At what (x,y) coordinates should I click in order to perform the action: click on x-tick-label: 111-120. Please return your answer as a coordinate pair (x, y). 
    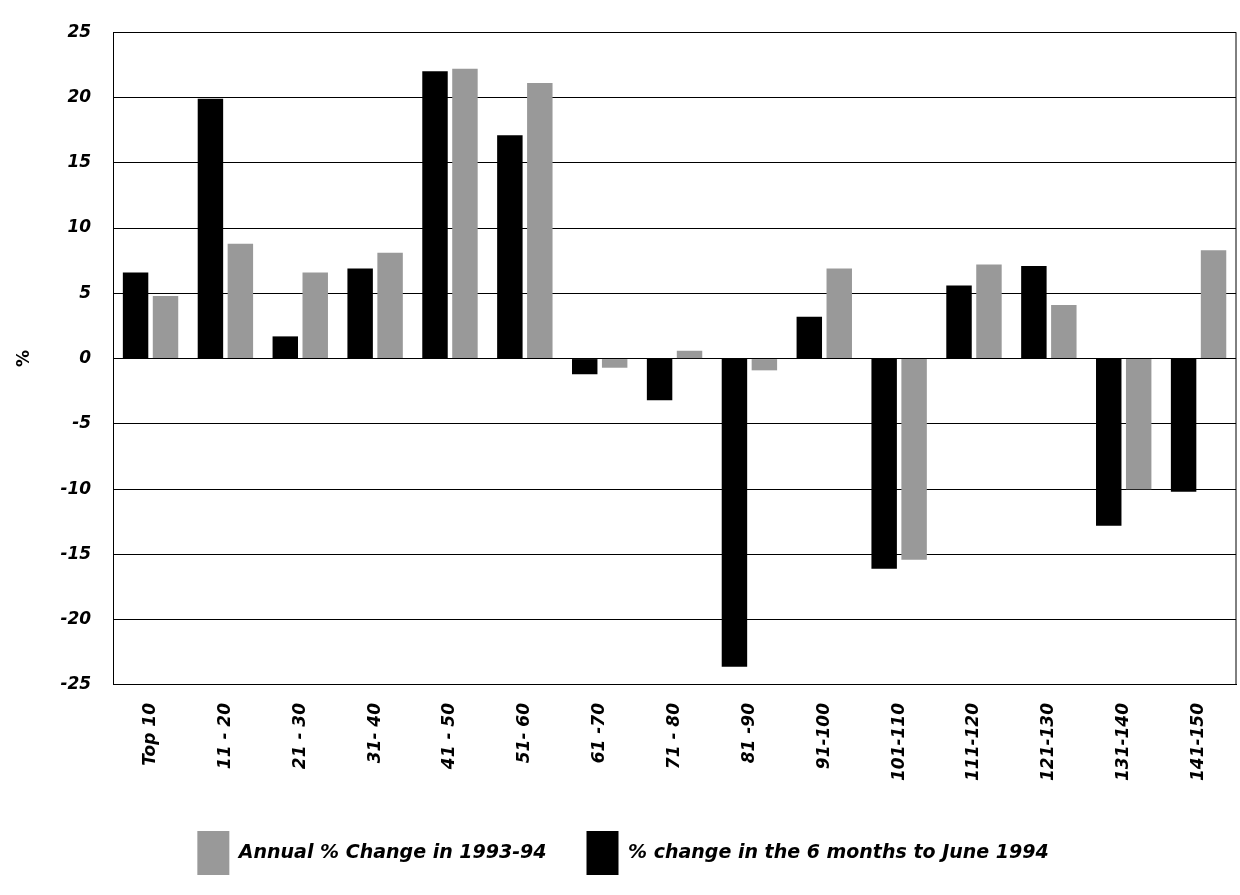
    Looking at the image, I should click on (972, 741).